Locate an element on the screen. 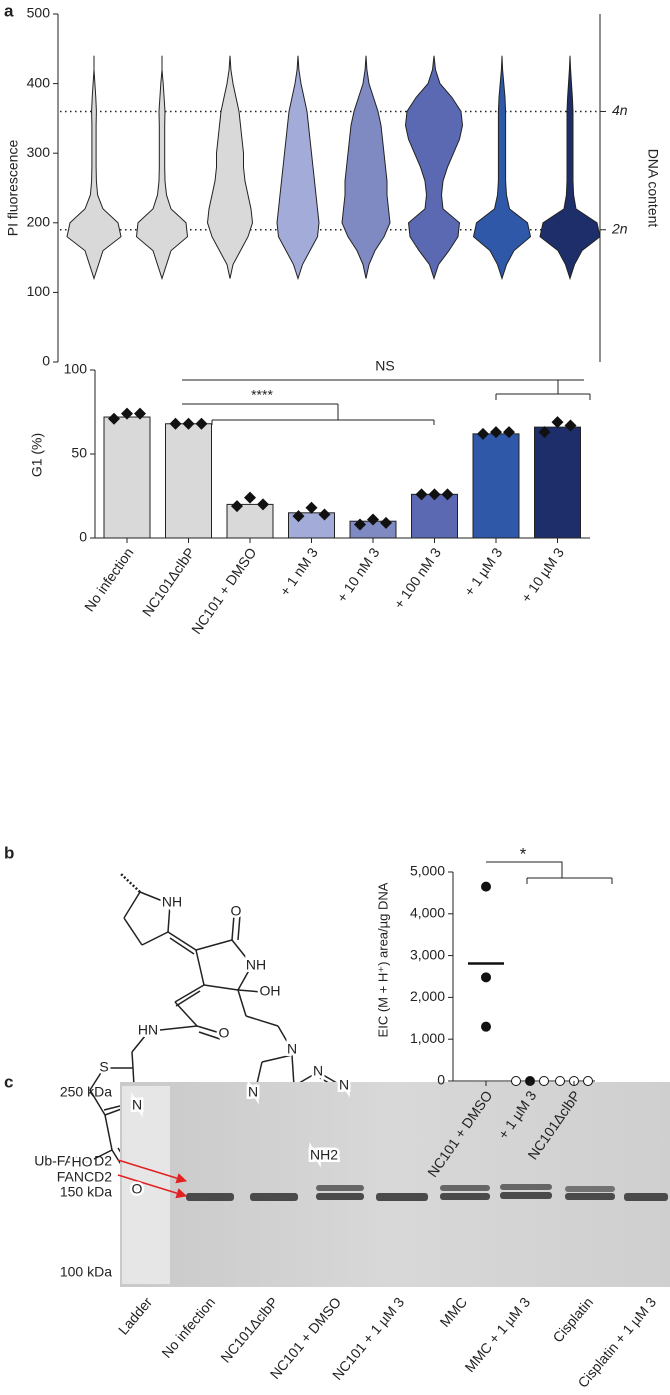 The width and height of the screenshot is (670, 1395). y-tick-label: 0 is located at coordinates (441, 1080).